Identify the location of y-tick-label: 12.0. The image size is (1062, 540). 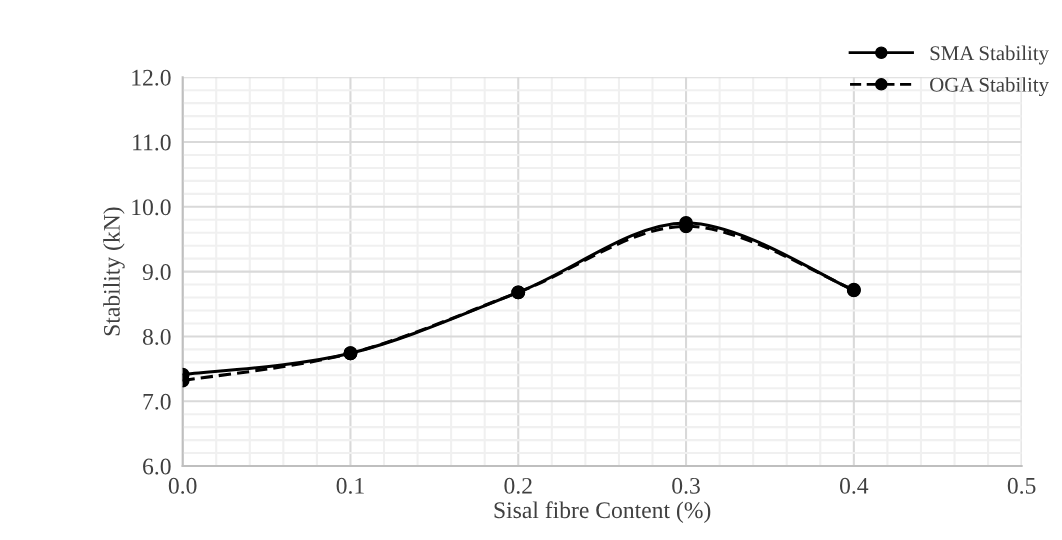
(151, 77).